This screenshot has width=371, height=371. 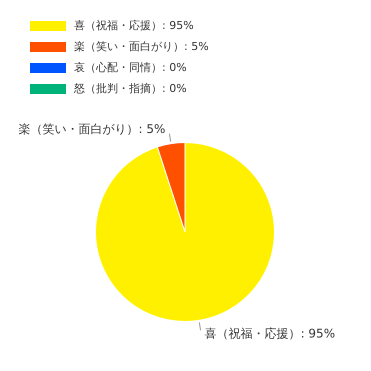 I want to click on legend-label: 哀（心配・同情）: 0%, so click(x=130, y=67).